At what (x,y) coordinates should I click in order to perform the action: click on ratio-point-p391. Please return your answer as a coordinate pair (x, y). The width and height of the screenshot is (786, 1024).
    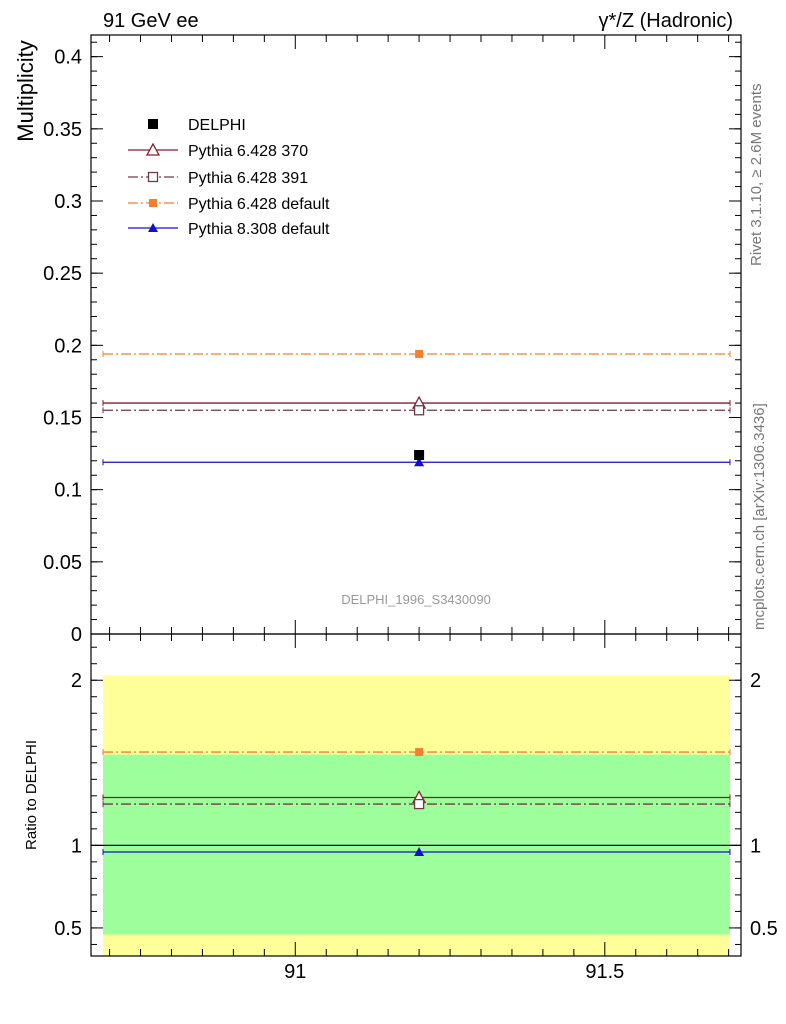
    Looking at the image, I should click on (419, 804).